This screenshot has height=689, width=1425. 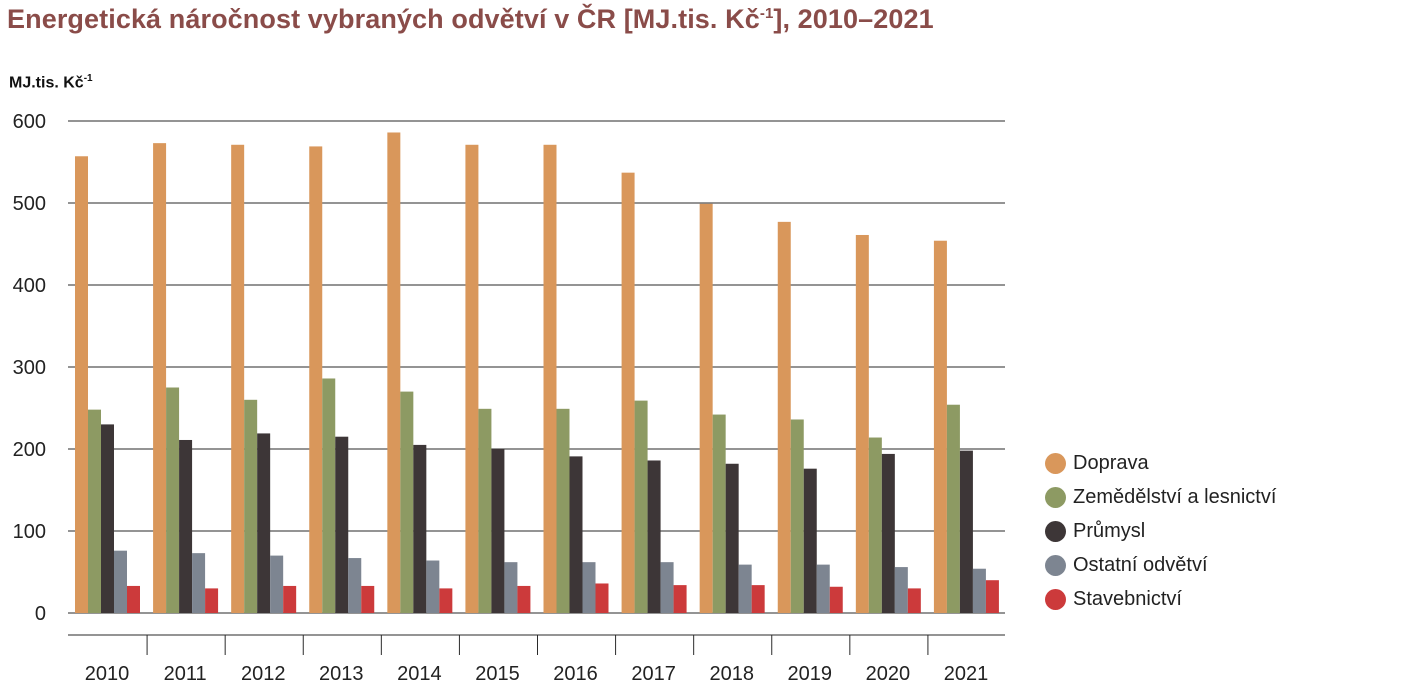 I want to click on bar-zemědělství-a-lesnictví-2017, so click(x=641, y=506).